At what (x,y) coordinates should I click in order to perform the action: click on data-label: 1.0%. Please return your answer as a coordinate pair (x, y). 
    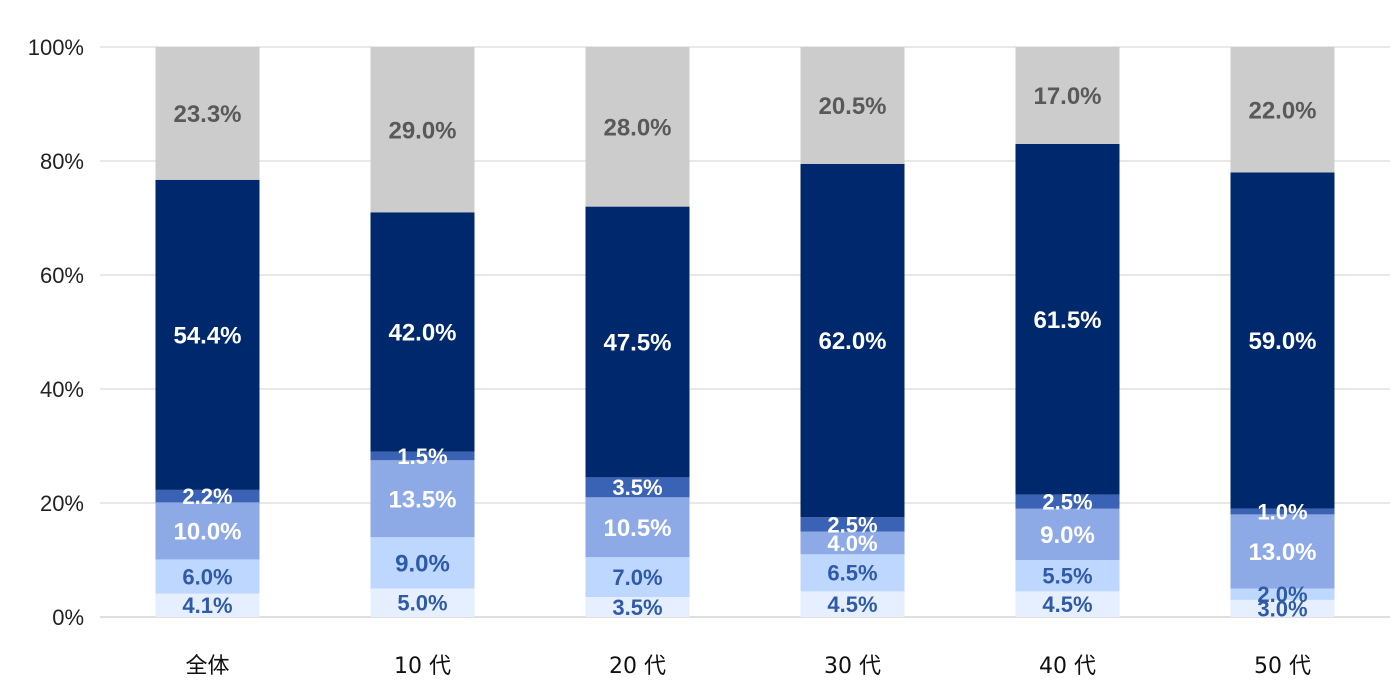
    Looking at the image, I should click on (1282, 511).